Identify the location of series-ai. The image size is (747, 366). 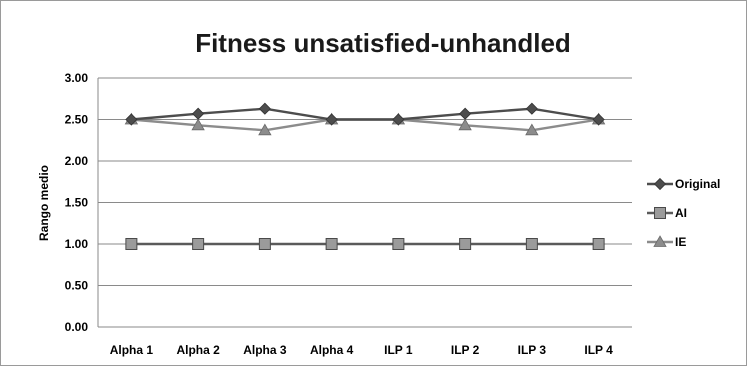
(365, 244).